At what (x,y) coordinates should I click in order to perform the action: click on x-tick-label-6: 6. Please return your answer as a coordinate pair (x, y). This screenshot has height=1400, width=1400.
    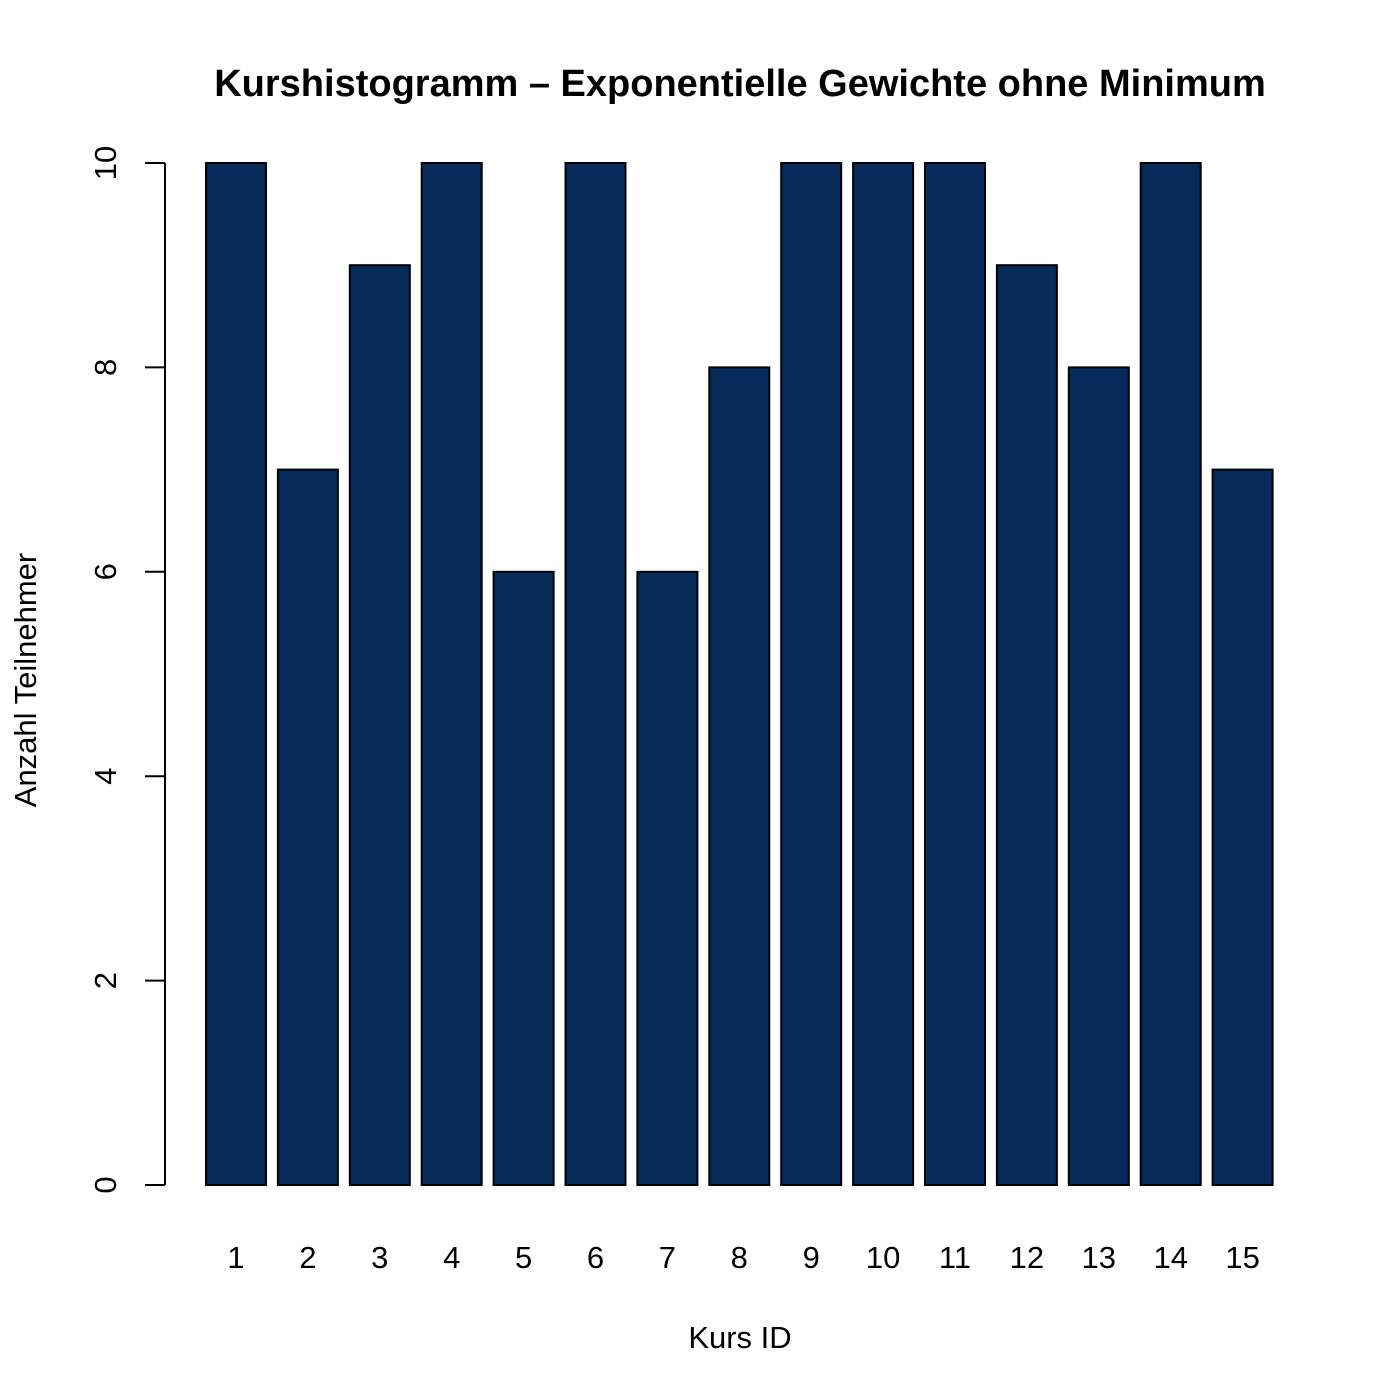
    Looking at the image, I should click on (595, 1257).